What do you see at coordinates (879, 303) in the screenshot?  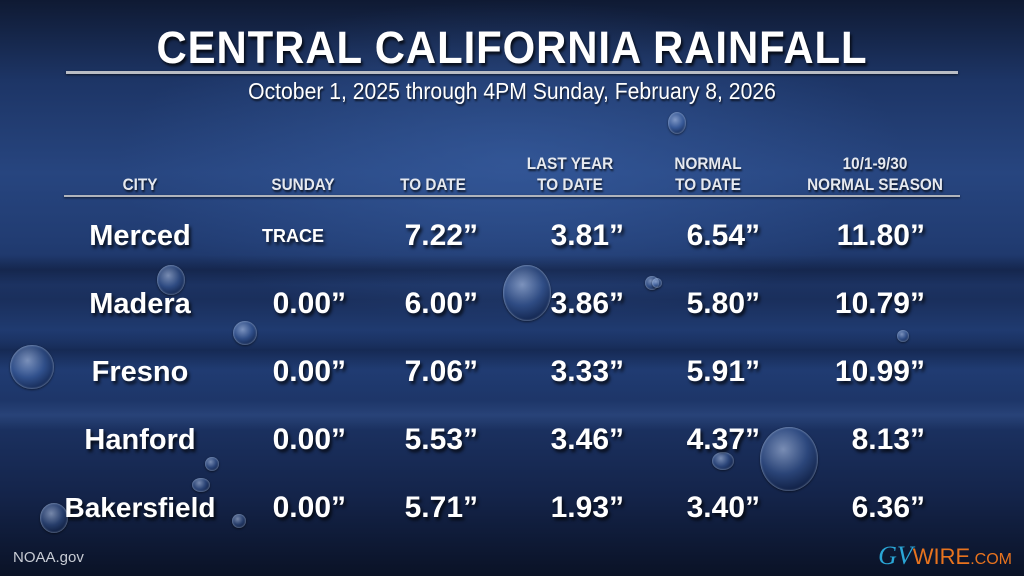 I see `normal-season-value: 10.79”` at bounding box center [879, 303].